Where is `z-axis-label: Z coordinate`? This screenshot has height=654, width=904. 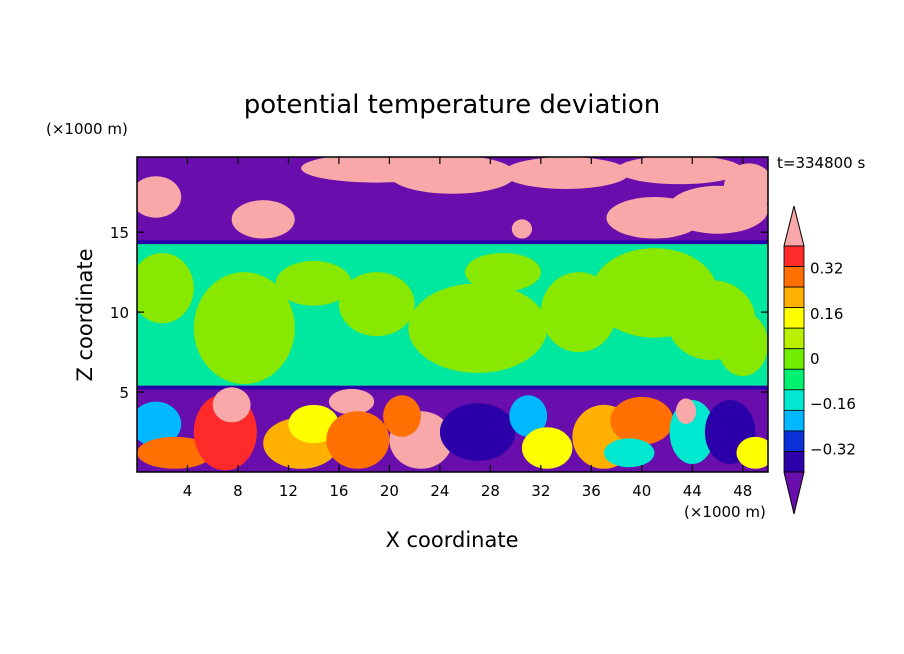
z-axis-label: Z coordinate is located at coordinates (85, 314).